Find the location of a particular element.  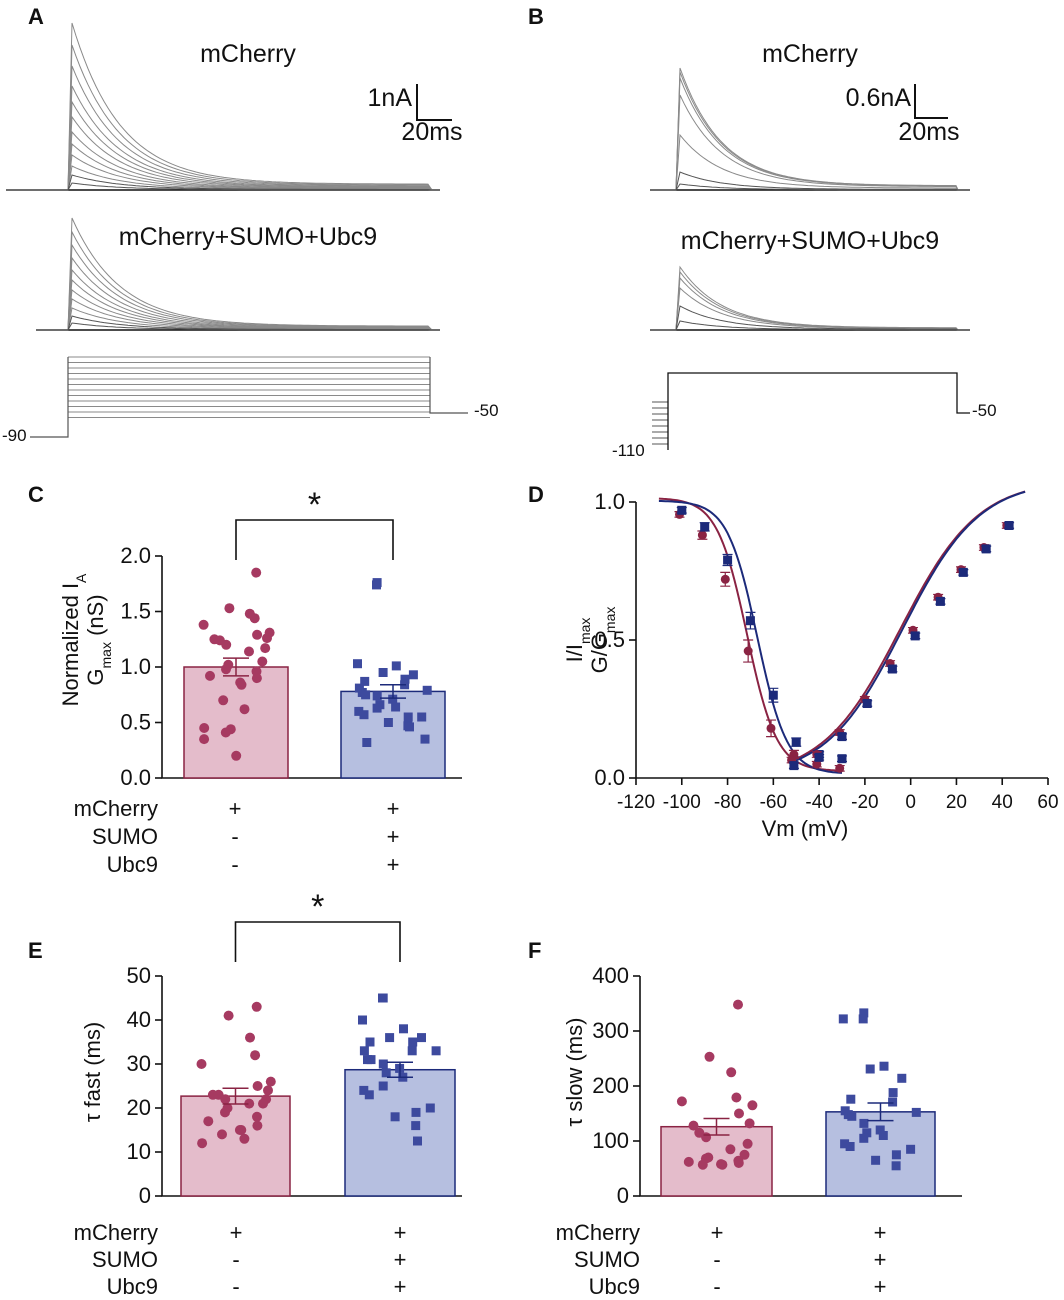

cond-c-label-ubc9: Ubc9 is located at coordinates (132, 864).